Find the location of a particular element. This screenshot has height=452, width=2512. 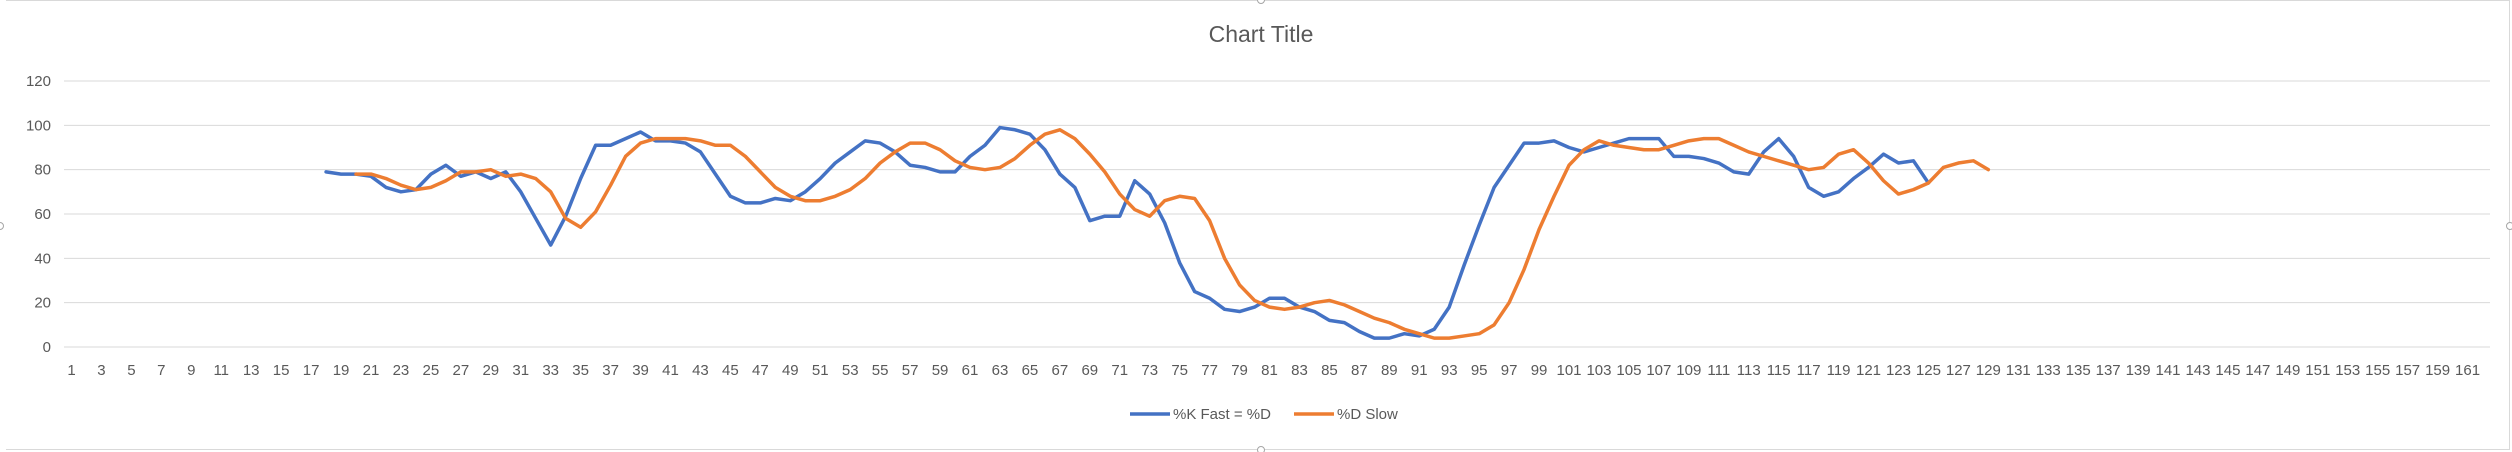

x-tick-label: 7 is located at coordinates (161, 370).